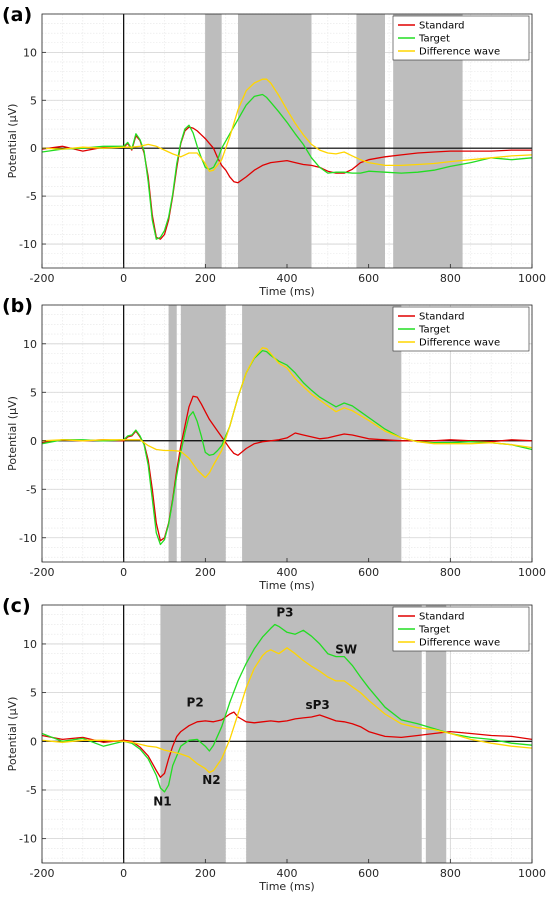 This screenshot has height=904, width=550. Describe the element at coordinates (17, 306) in the screenshot. I see `panel-label: (b)` at that location.